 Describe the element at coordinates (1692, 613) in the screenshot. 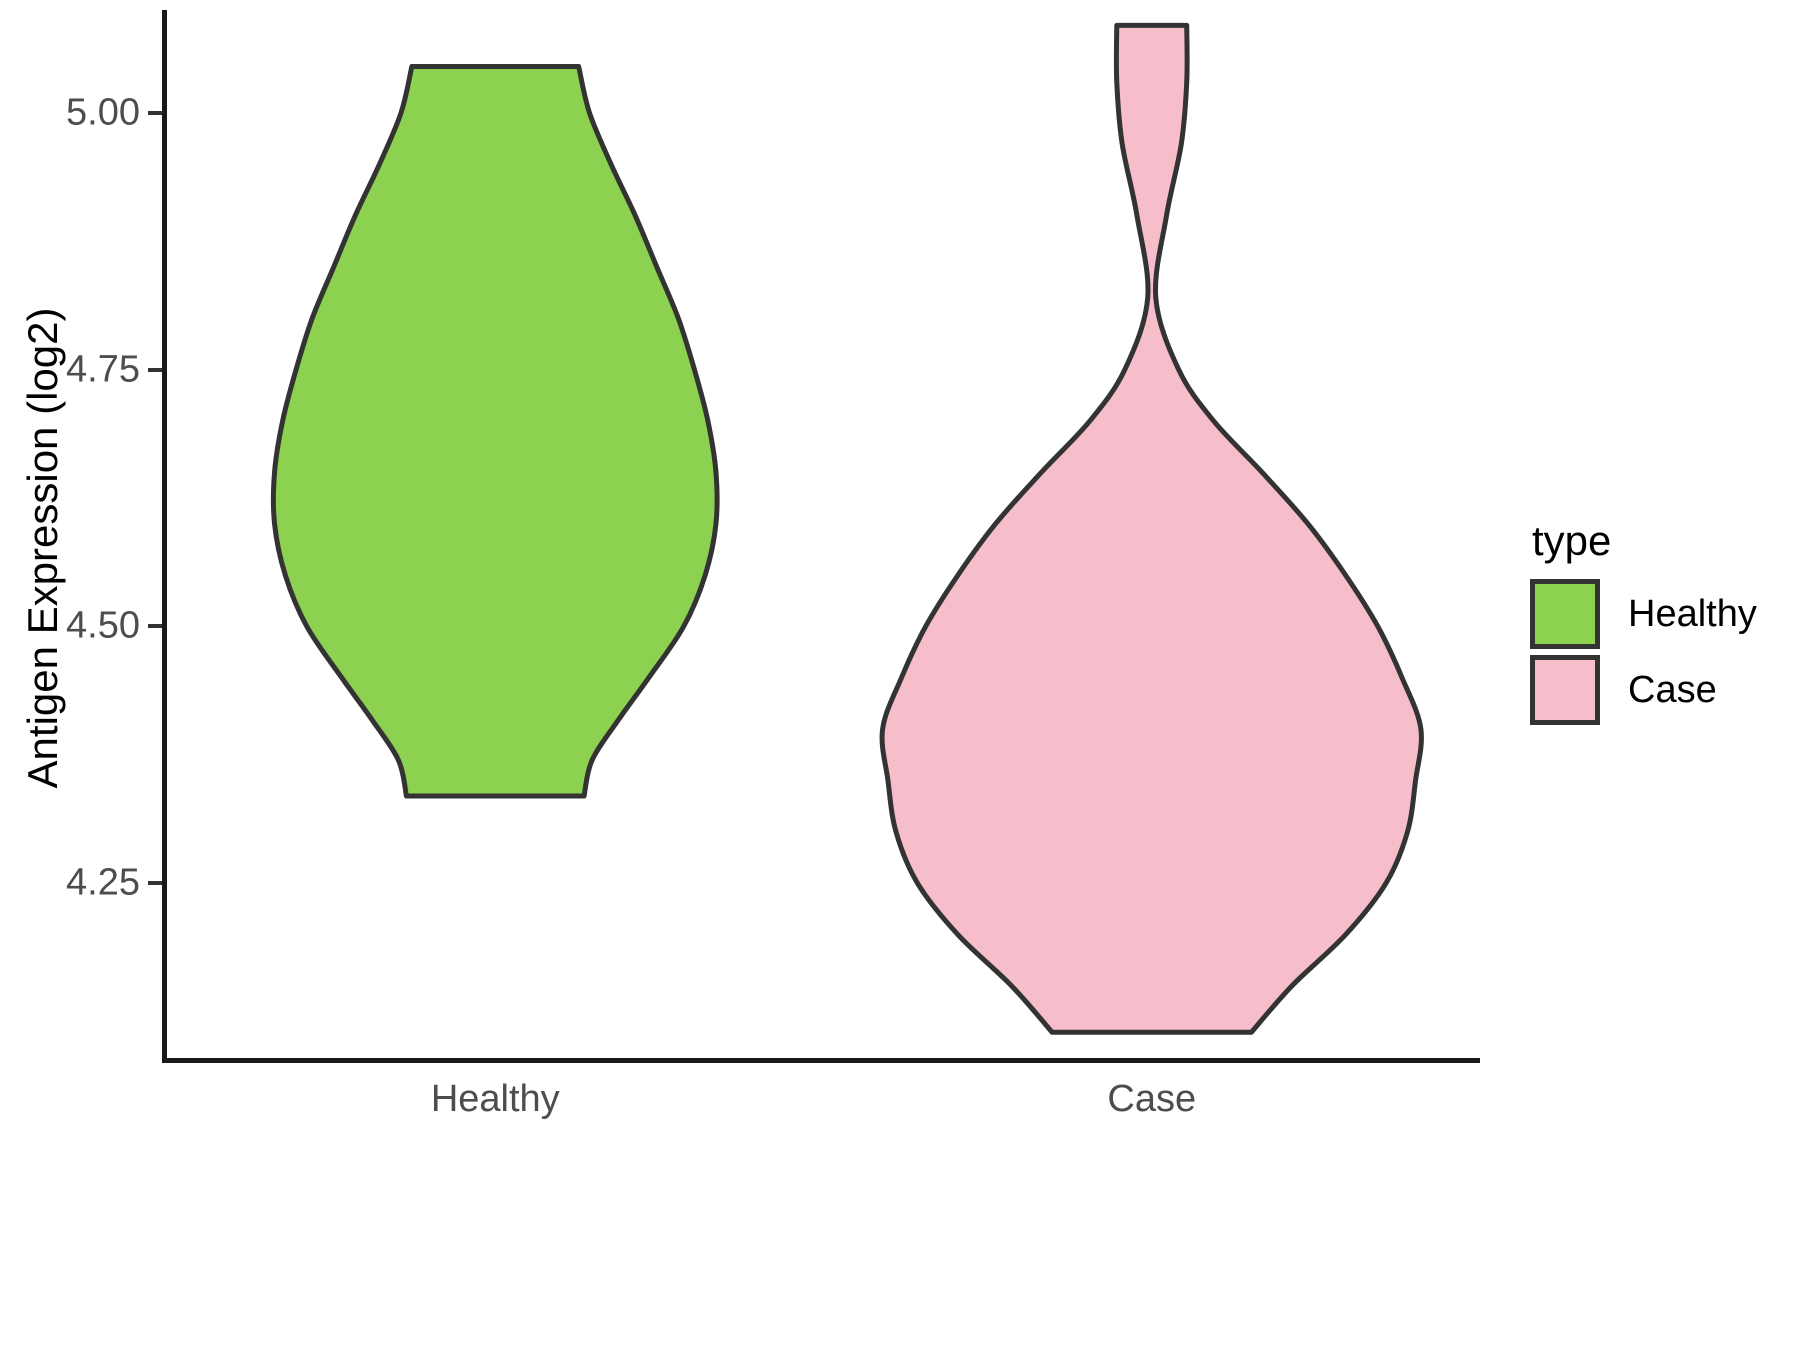

I see `legend-label-healthy: Healthy` at that location.